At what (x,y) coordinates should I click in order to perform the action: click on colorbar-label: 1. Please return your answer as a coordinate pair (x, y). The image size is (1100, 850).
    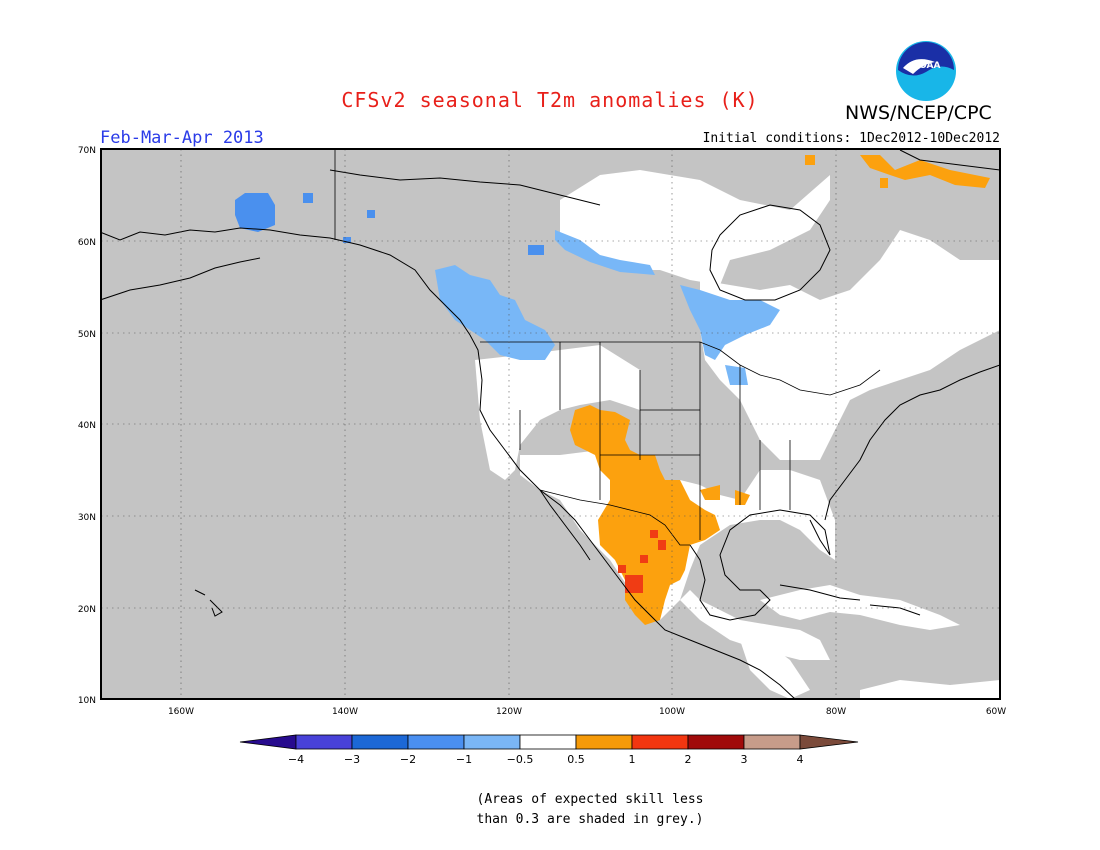
    Looking at the image, I should click on (632, 759).